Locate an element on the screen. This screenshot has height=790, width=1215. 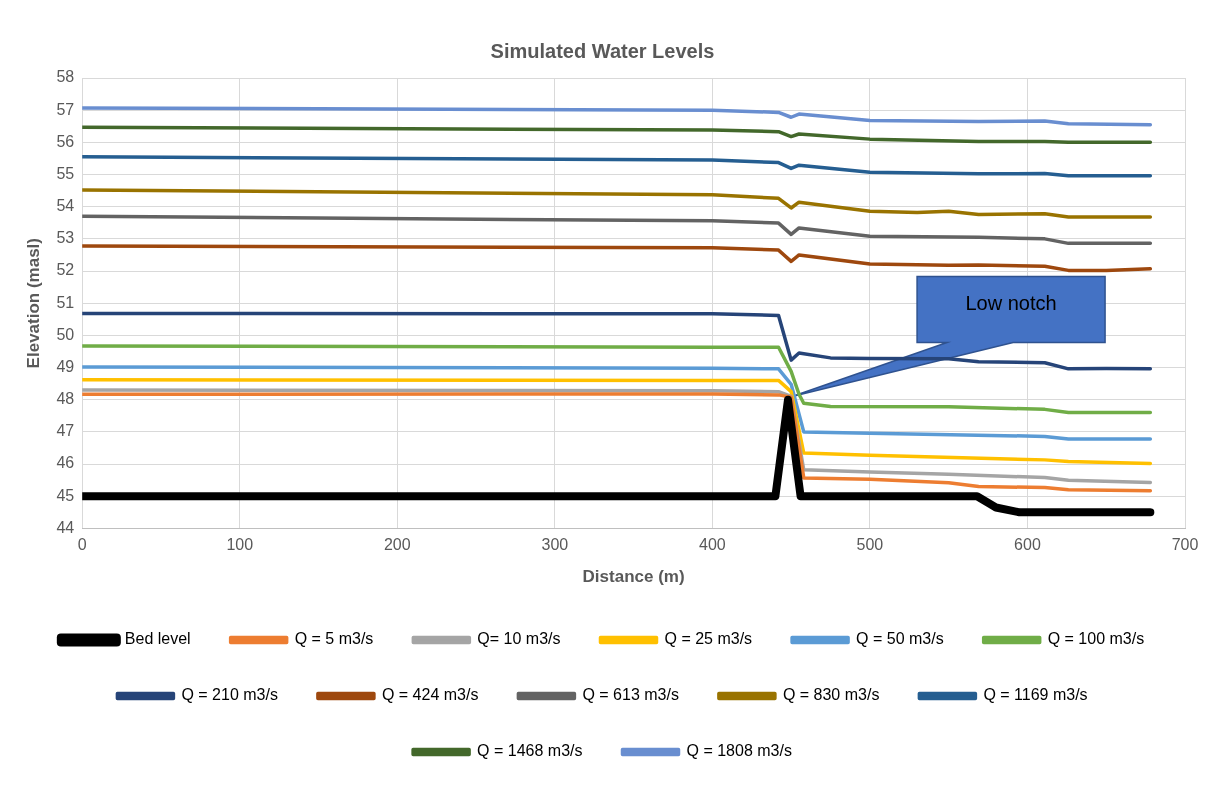
y-tick-label: 49 is located at coordinates (65, 366).